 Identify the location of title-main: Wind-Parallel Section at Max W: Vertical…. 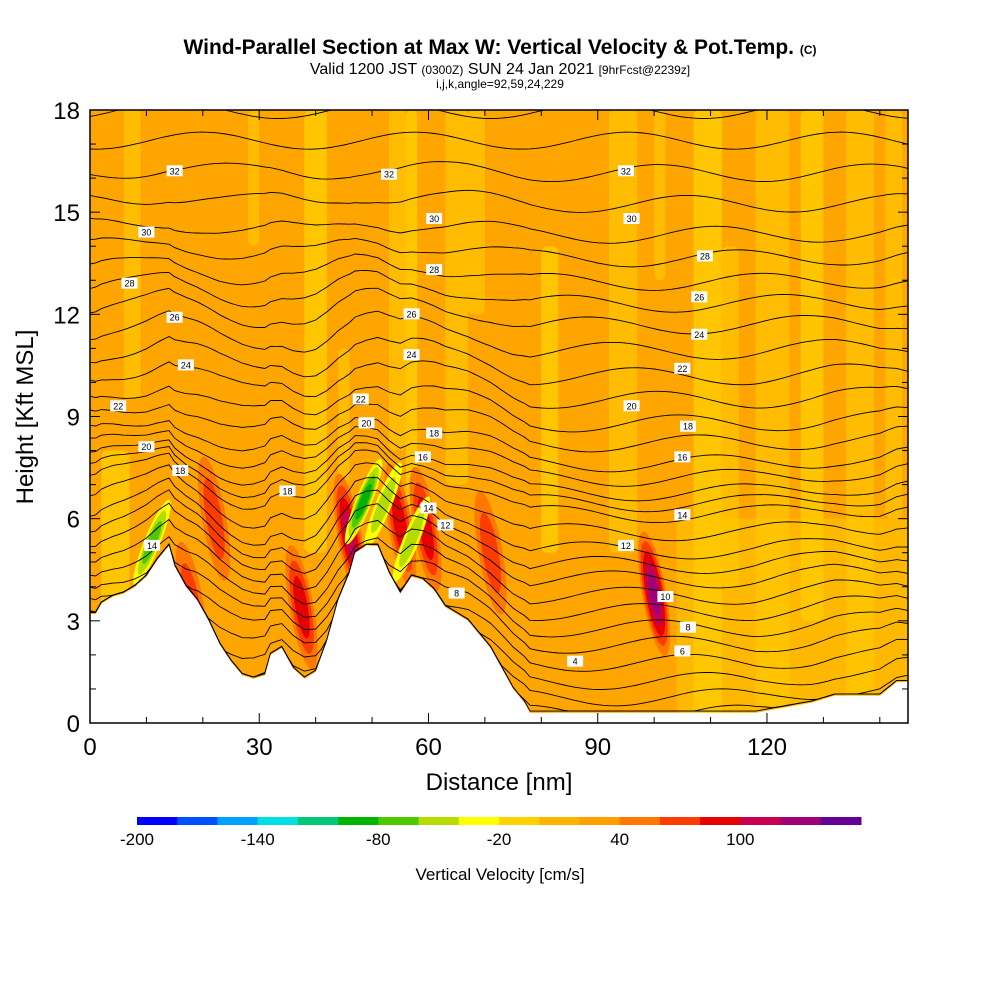
(488, 47).